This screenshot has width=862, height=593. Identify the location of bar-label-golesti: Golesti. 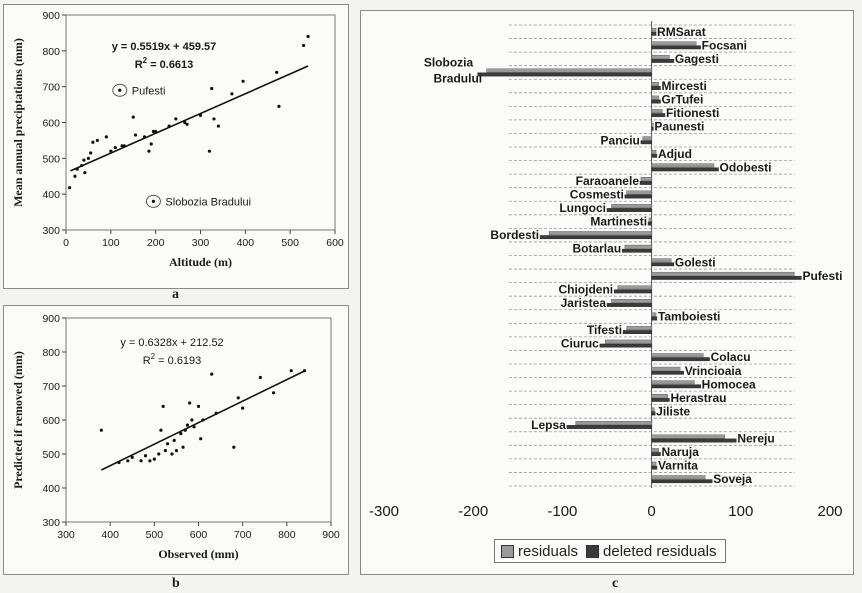
(695, 262).